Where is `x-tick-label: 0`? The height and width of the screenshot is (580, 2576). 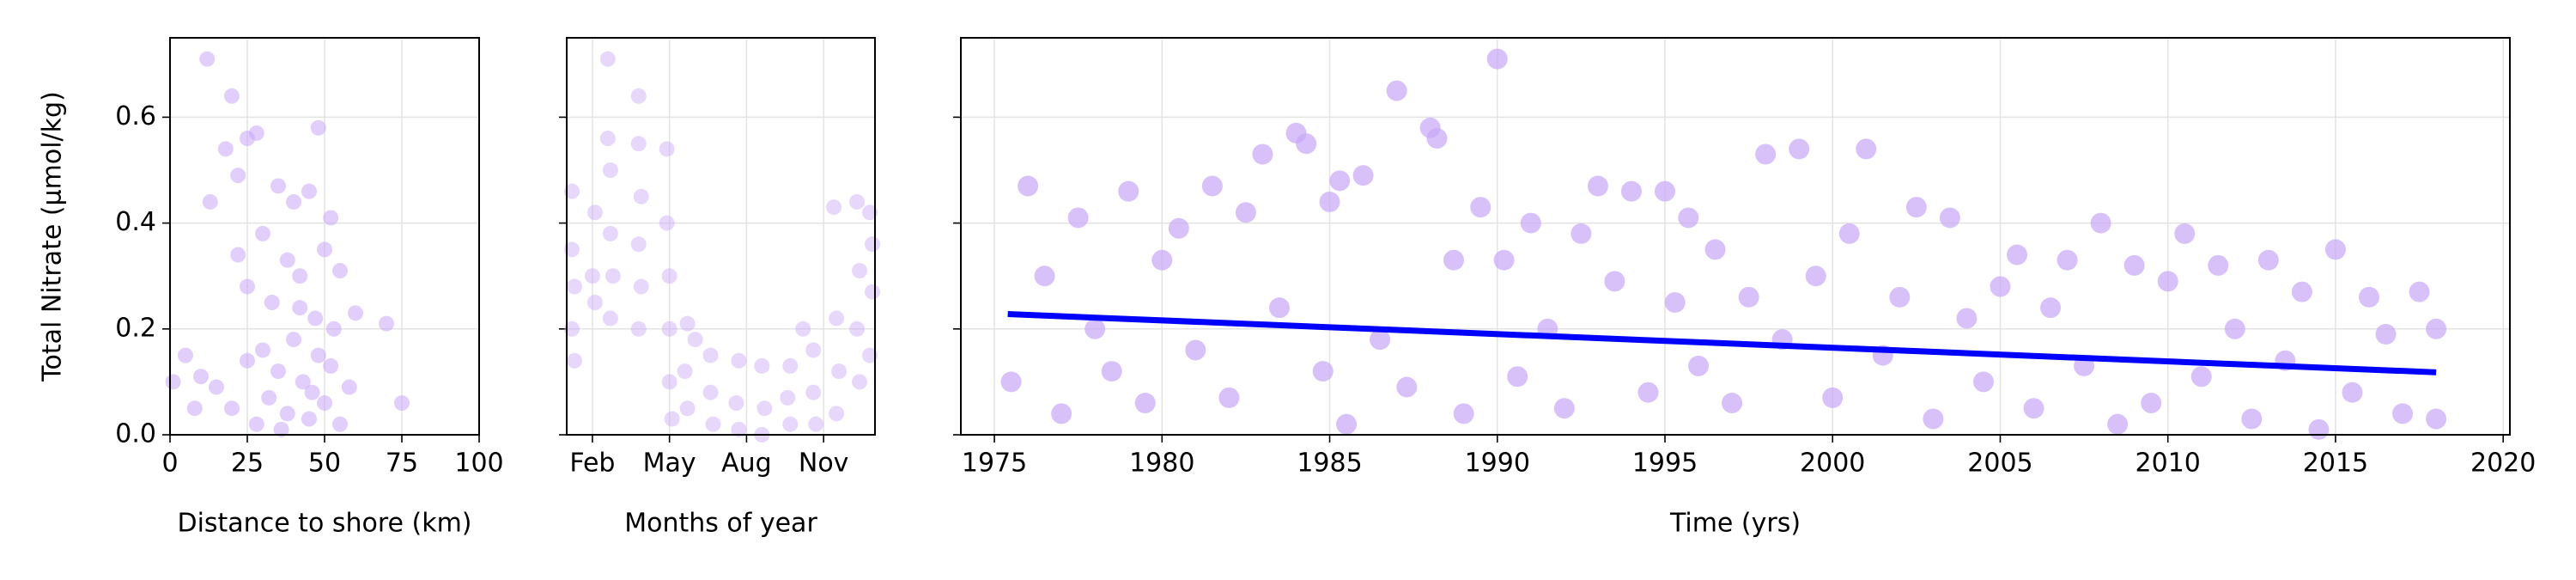
x-tick-label: 0 is located at coordinates (170, 464).